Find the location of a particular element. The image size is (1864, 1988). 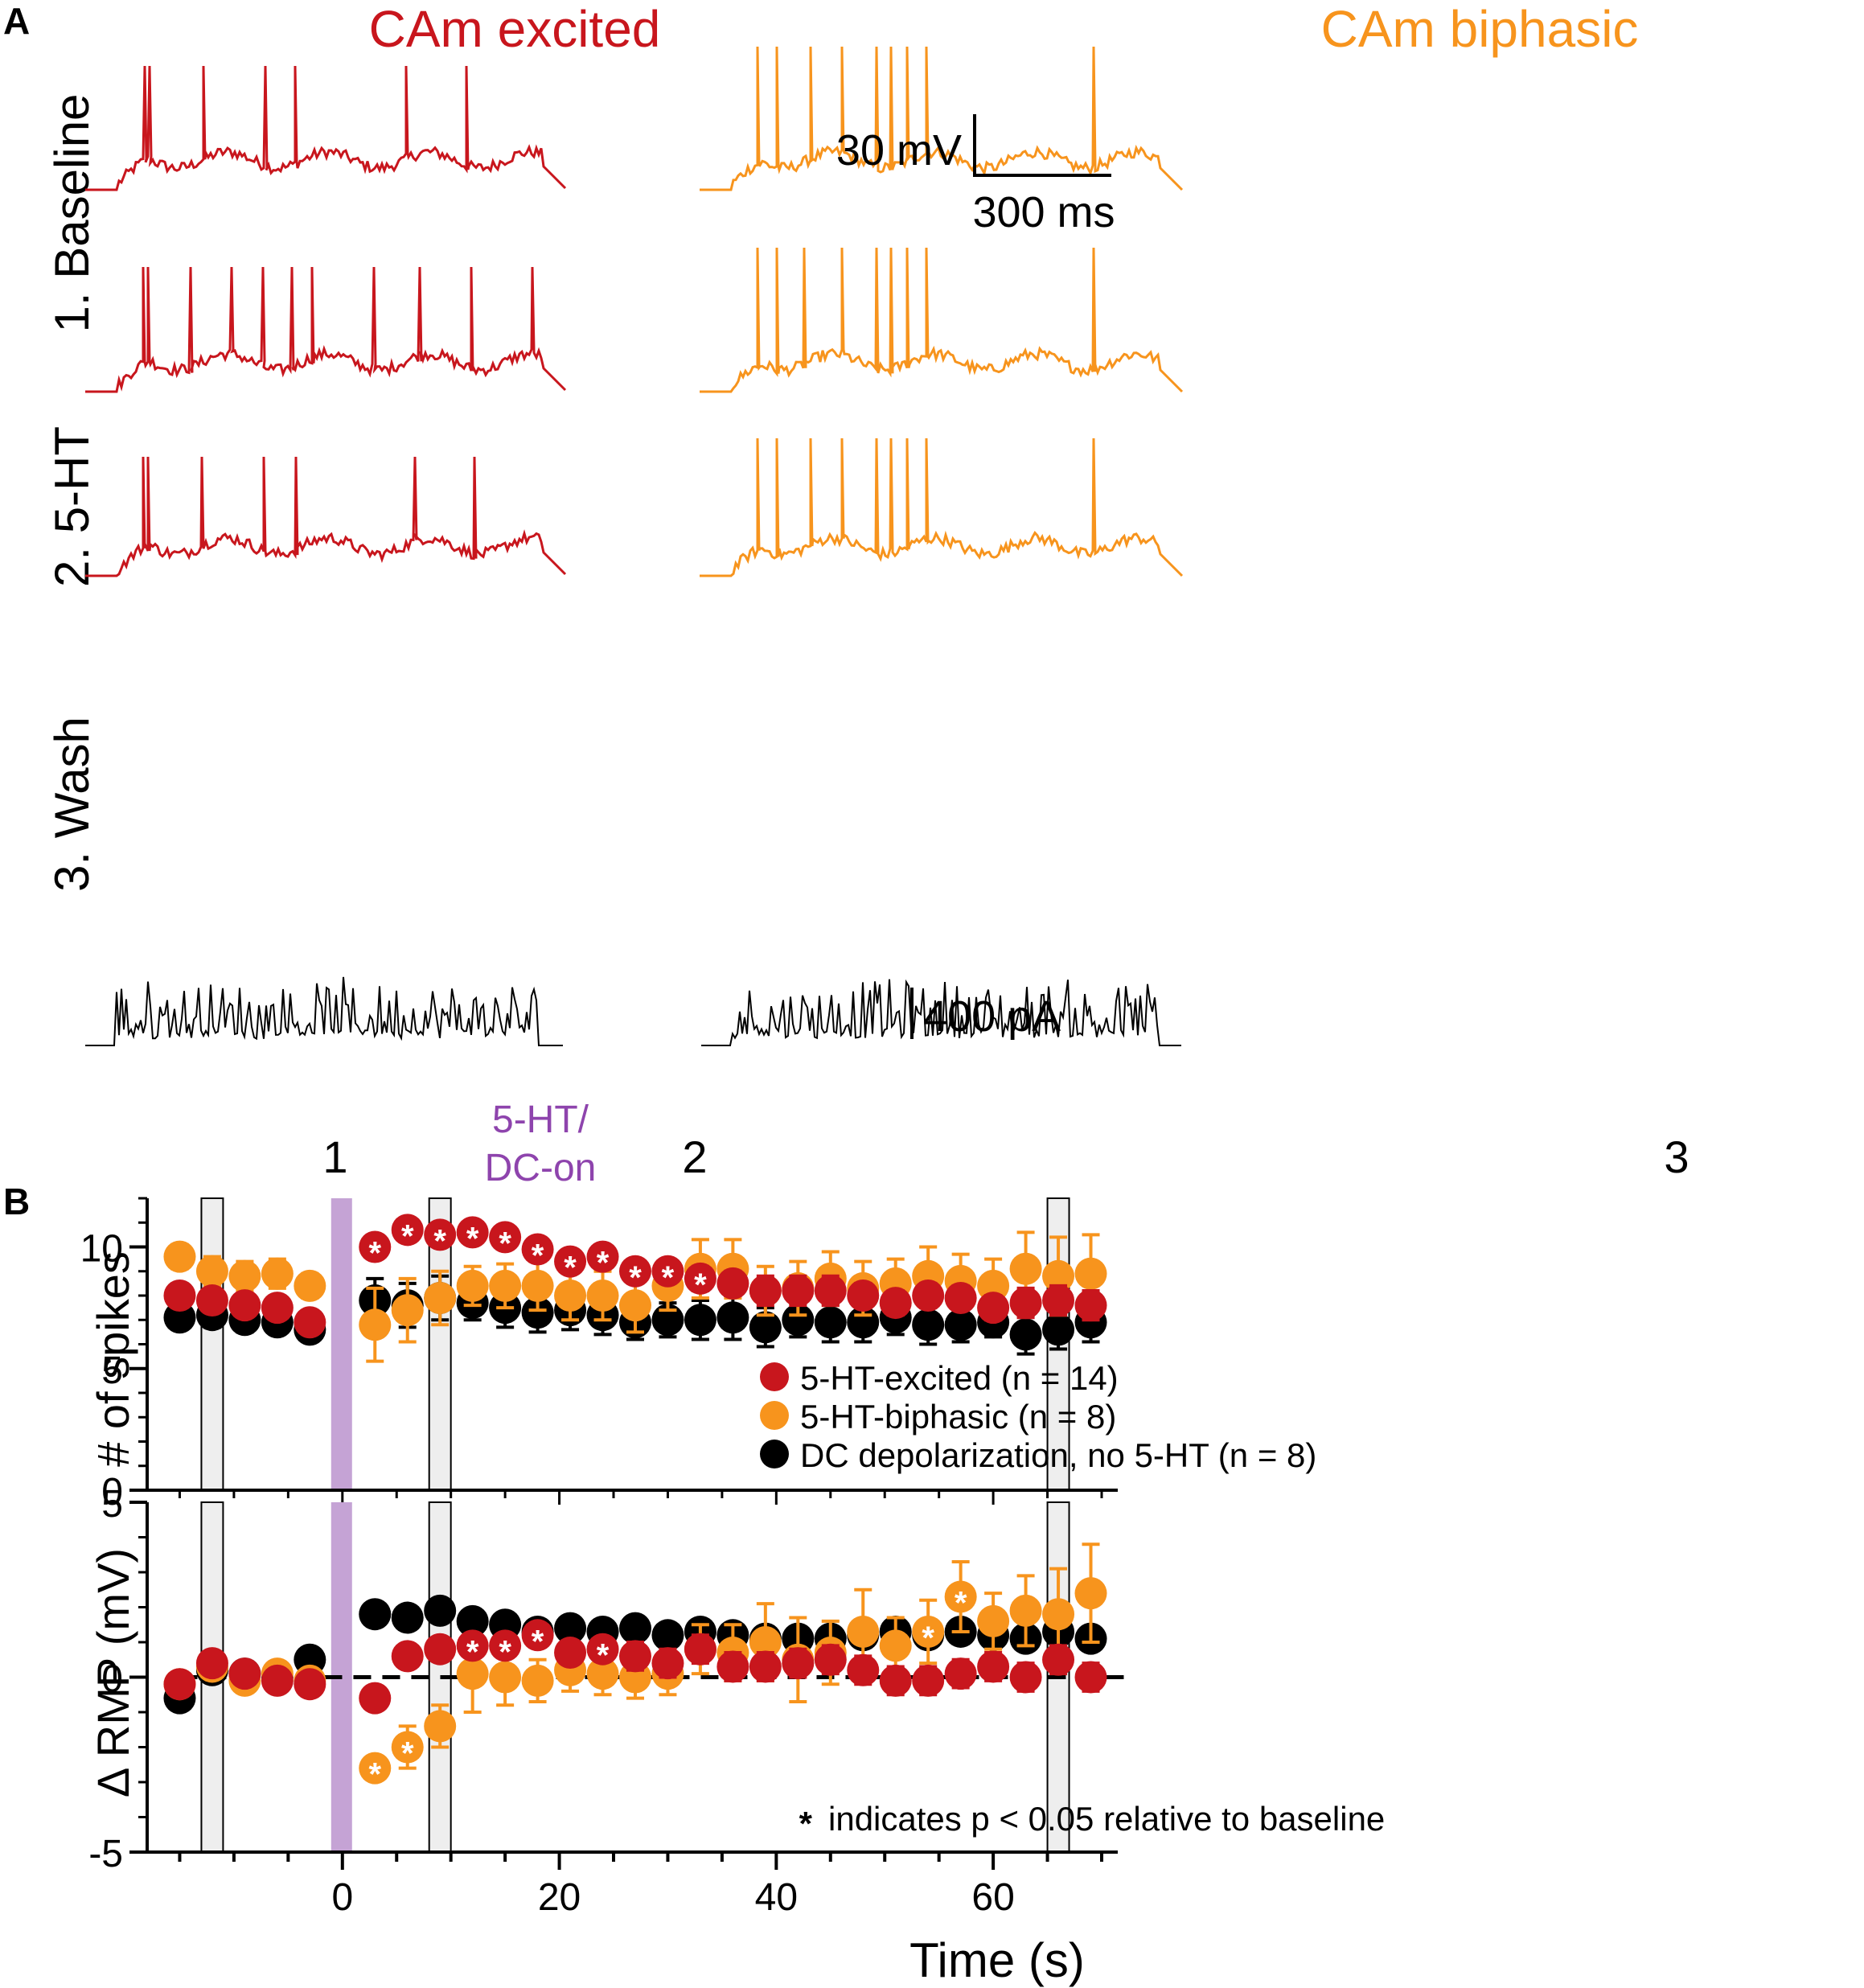

legend-label-biphasic: 5-HT-biphasic (n = 8) is located at coordinates (958, 1417).